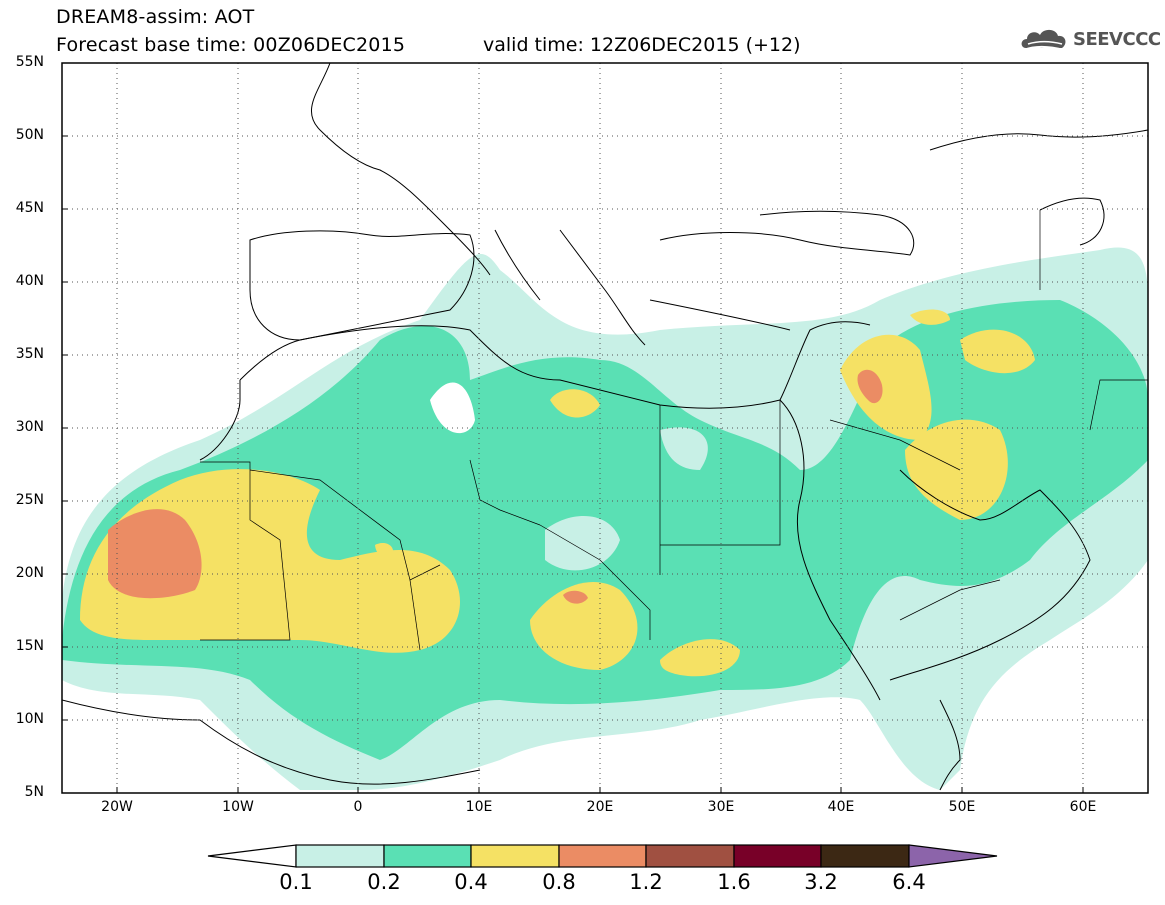 The image size is (1165, 905). What do you see at coordinates (930, 317) in the screenshot?
I see `aot-contour-0.4-h` at bounding box center [930, 317].